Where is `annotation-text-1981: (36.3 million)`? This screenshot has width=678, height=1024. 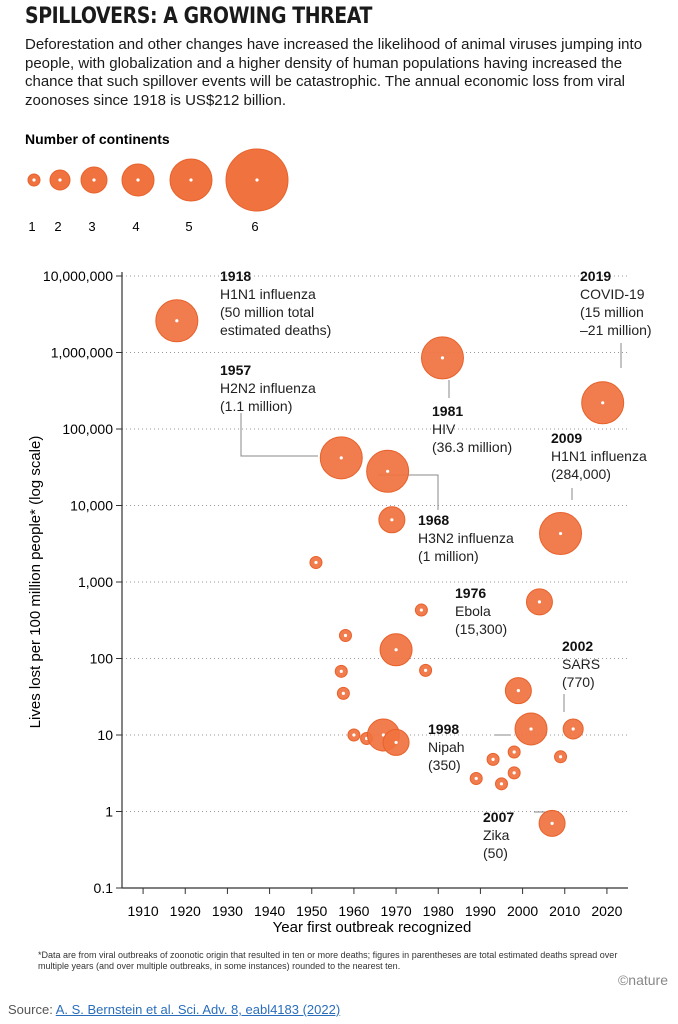 annotation-text-1981: (36.3 million) is located at coordinates (472, 447).